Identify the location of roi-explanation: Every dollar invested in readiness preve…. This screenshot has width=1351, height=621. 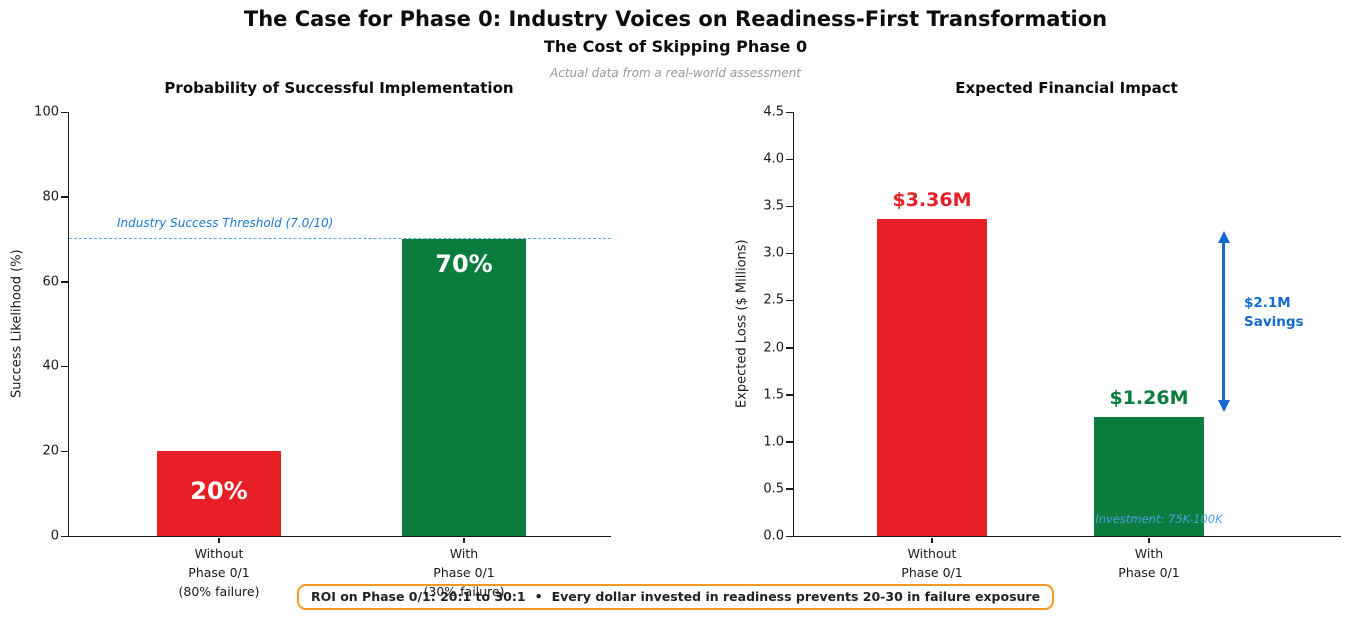
(796, 596).